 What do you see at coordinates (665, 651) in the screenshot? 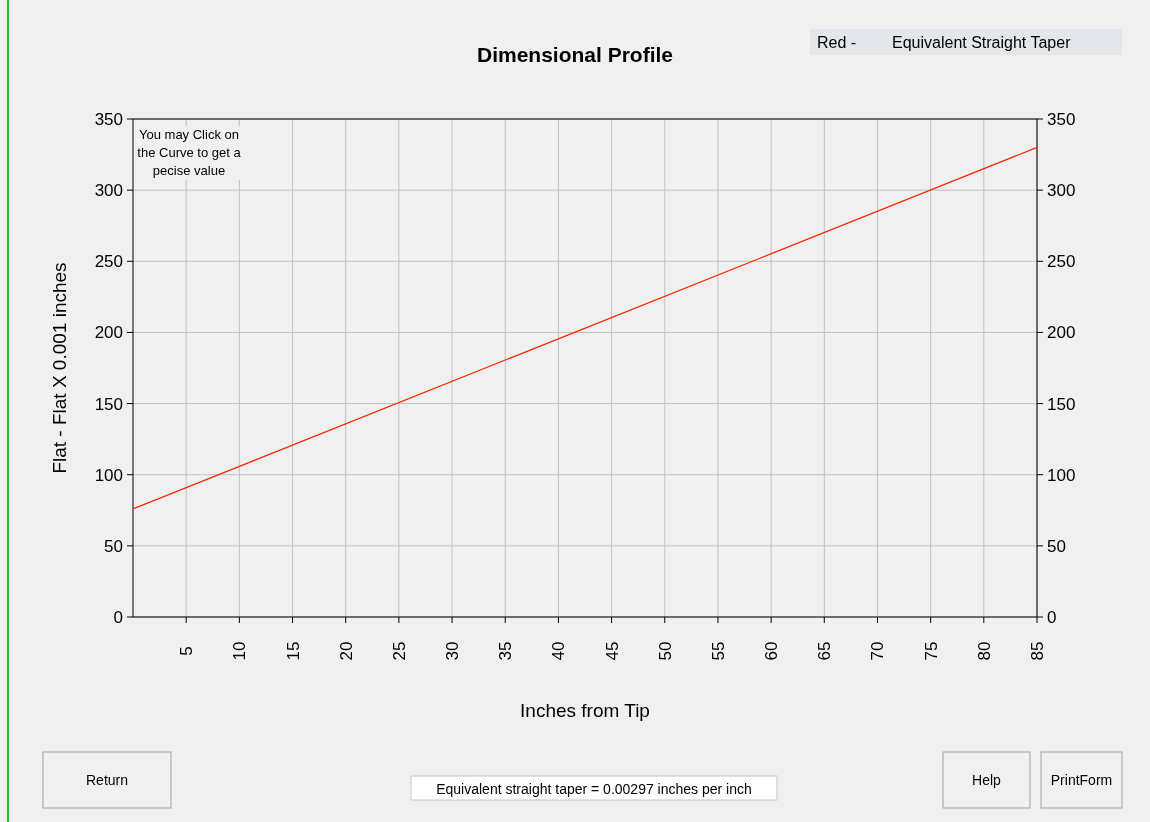
I see `x-tick-label: 50` at bounding box center [665, 651].